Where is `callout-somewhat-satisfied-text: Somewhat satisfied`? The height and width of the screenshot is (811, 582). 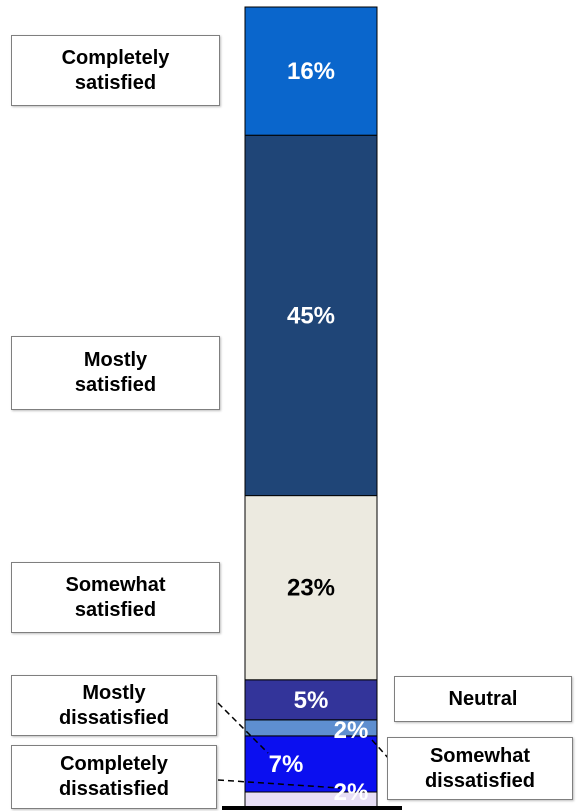 callout-somewhat-satisfied-text: Somewhat satisfied is located at coordinates (115, 597).